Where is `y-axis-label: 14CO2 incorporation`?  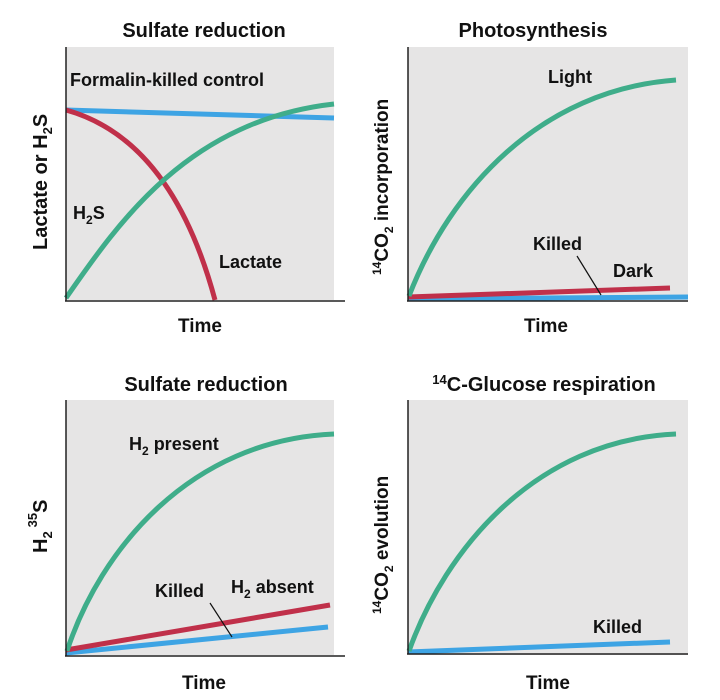 y-axis-label: 14CO2 incorporation is located at coordinates (383, 187).